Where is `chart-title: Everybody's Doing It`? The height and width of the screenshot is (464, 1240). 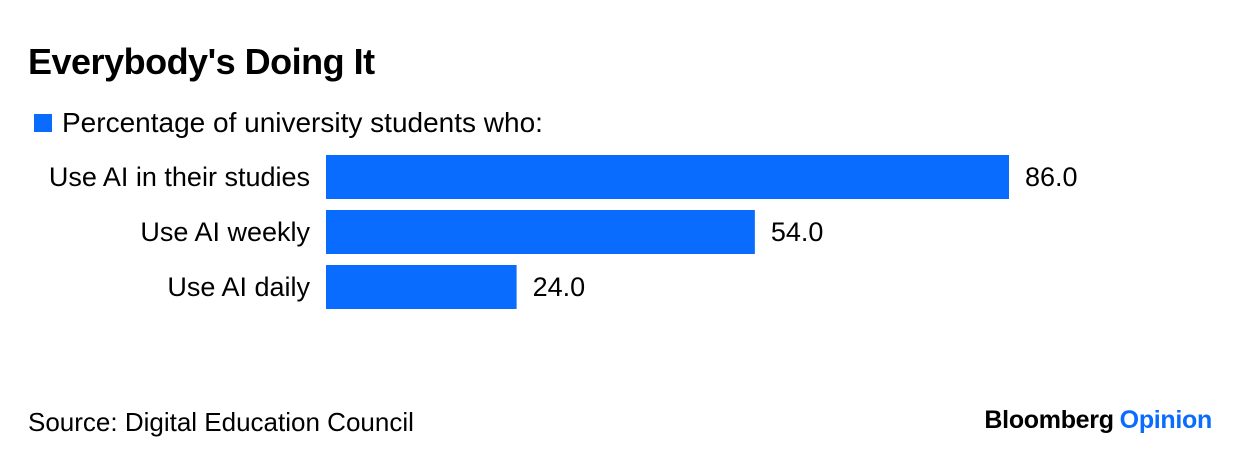
chart-title: Everybody's Doing It is located at coordinates (201, 61).